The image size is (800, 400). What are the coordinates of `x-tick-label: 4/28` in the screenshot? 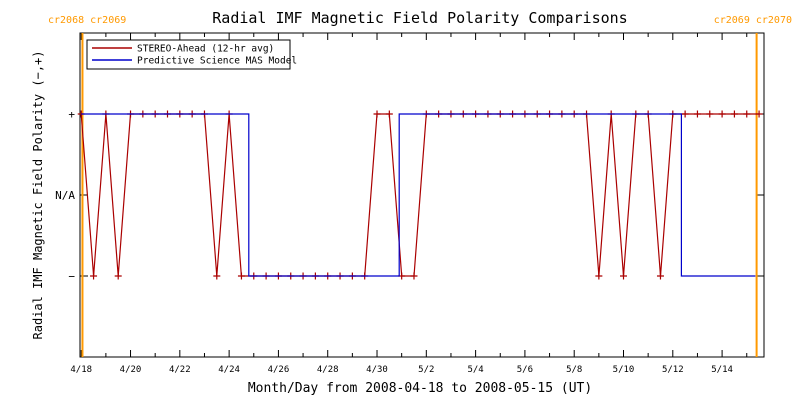 It's located at (328, 370).